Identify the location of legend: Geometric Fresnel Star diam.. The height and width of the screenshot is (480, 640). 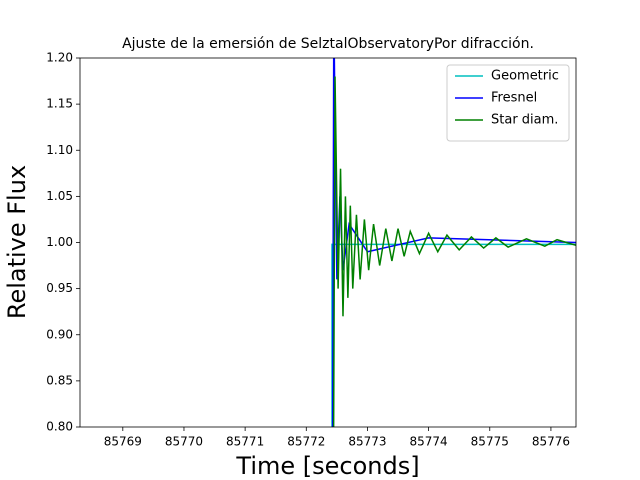
(508, 103).